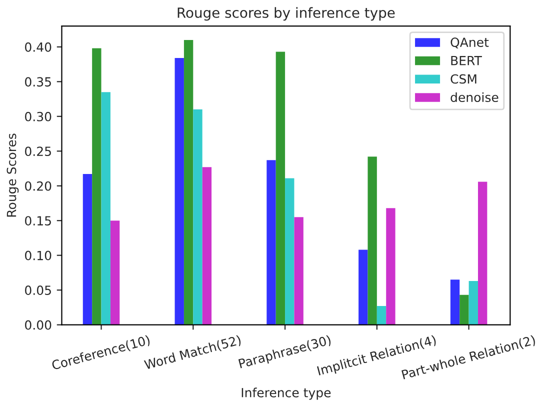 The height and width of the screenshot is (401, 537). Describe the element at coordinates (38, 82) in the screenshot. I see `y-tick-label: 0.35` at that location.